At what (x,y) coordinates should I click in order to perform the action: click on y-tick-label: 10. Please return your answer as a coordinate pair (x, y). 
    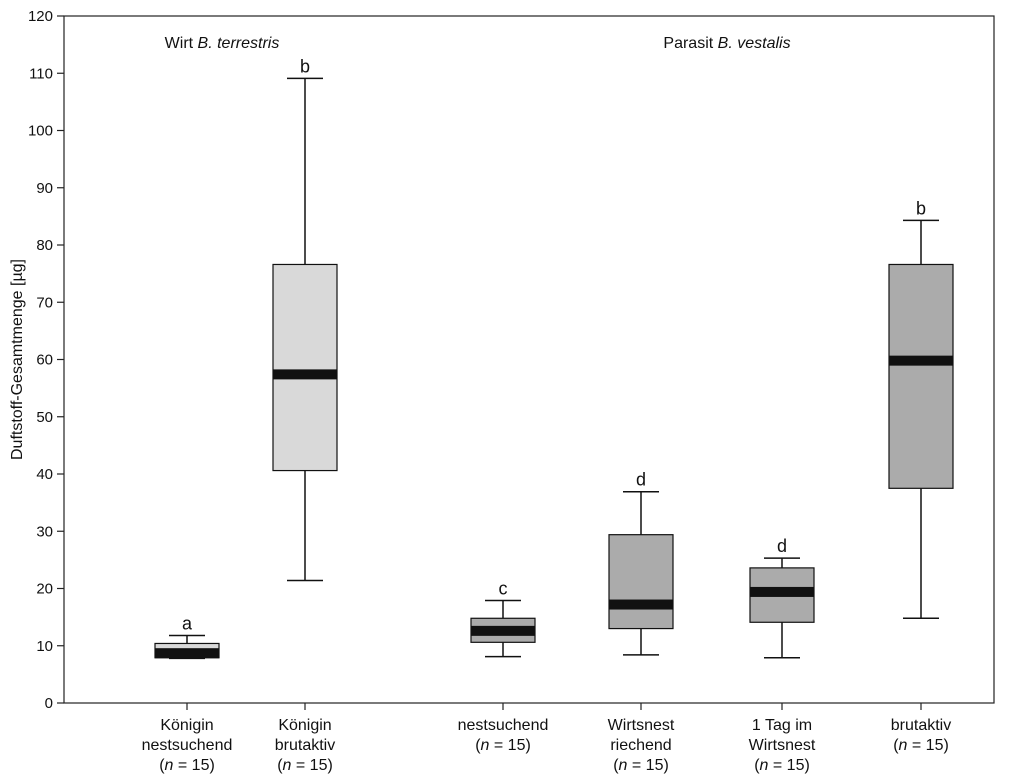
    Looking at the image, I should click on (44, 646).